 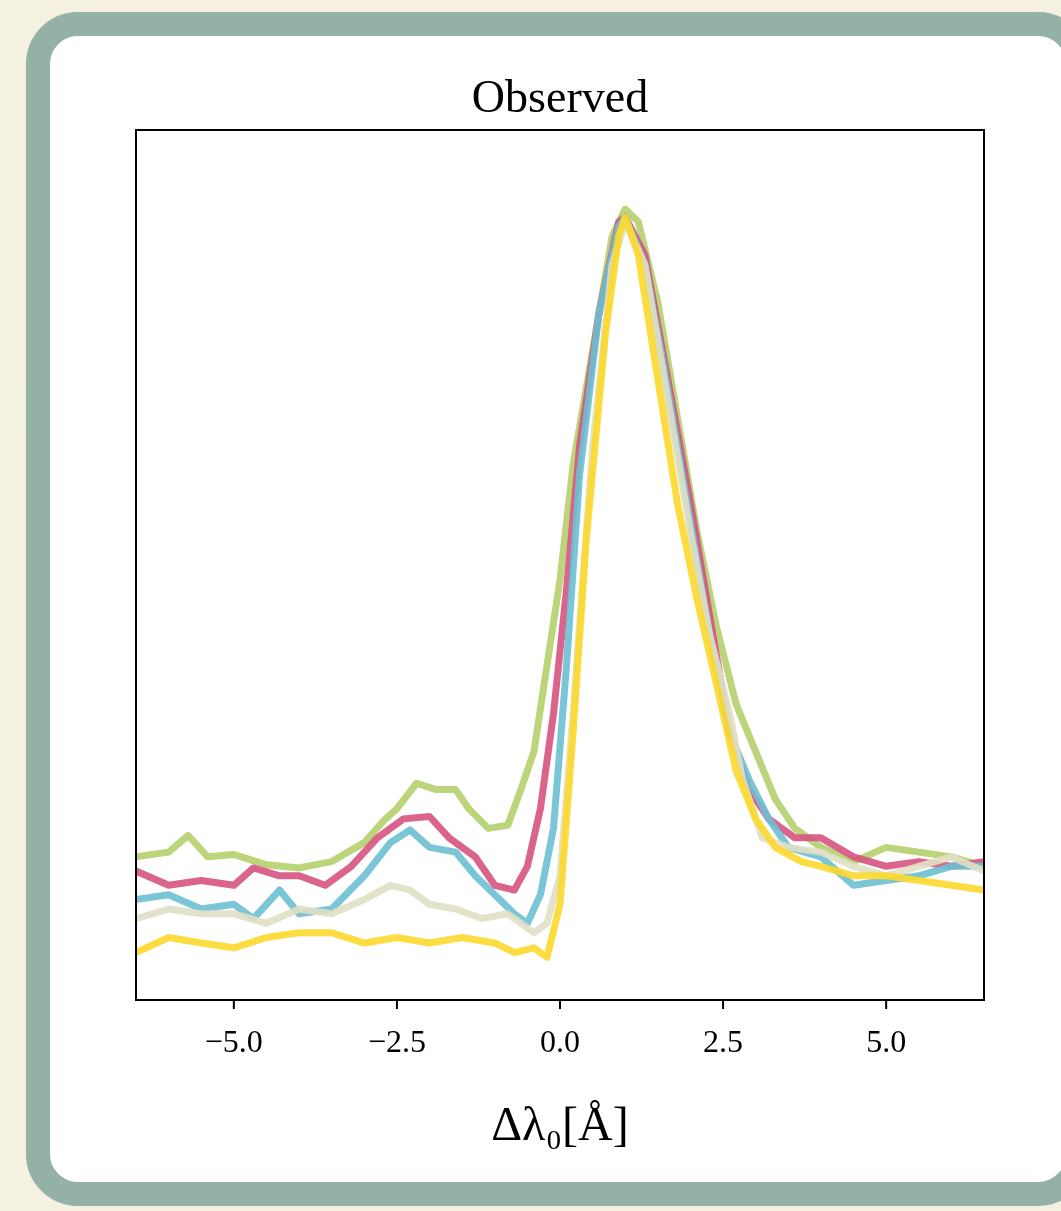 What do you see at coordinates (560, 1041) in the screenshot?
I see `x-tick-label: 0.0` at bounding box center [560, 1041].